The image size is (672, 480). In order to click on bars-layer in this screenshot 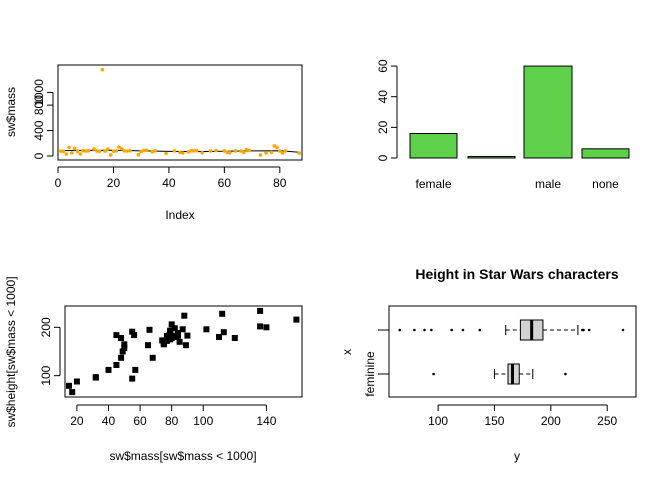, I will do `click(519, 112)`.